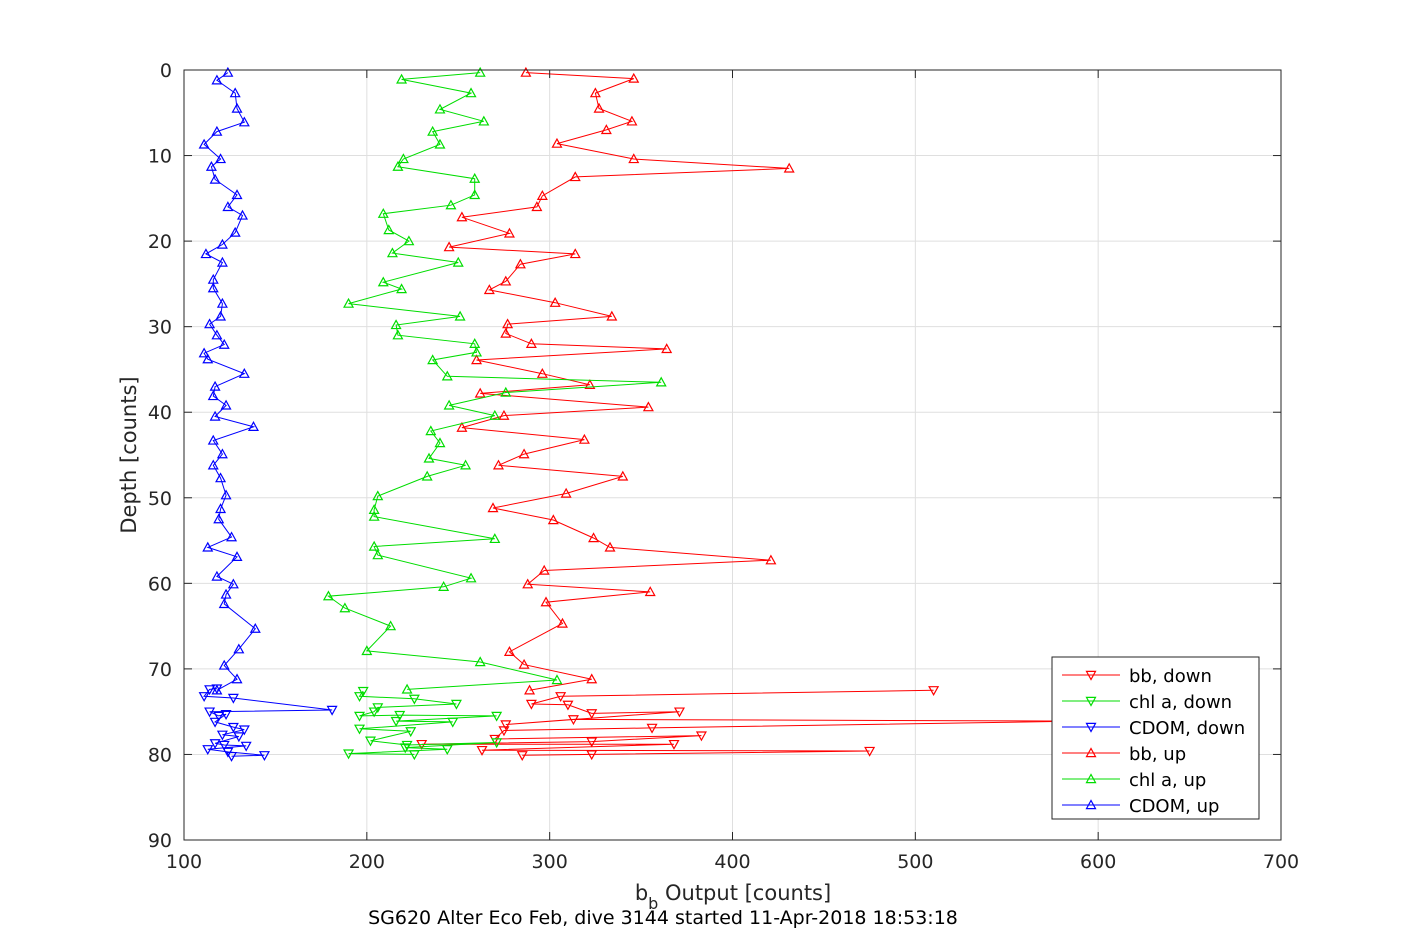  What do you see at coordinates (744, 893) in the screenshot?
I see `x-axis-label-rest: Output [counts]` at bounding box center [744, 893].